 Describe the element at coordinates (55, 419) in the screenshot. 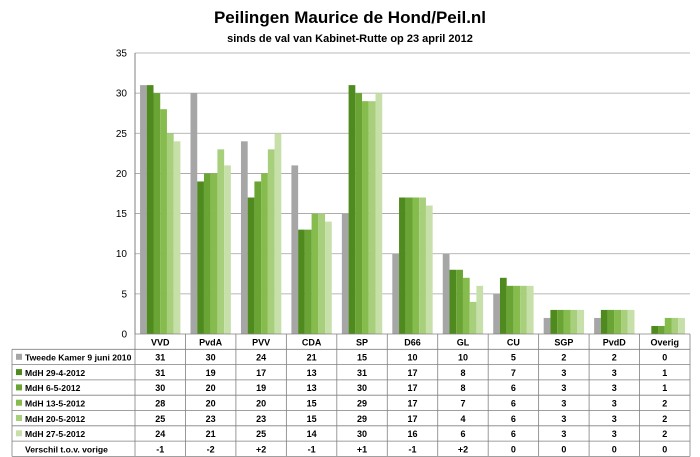

I see `legend-label: MdH 20-5-2012` at that location.